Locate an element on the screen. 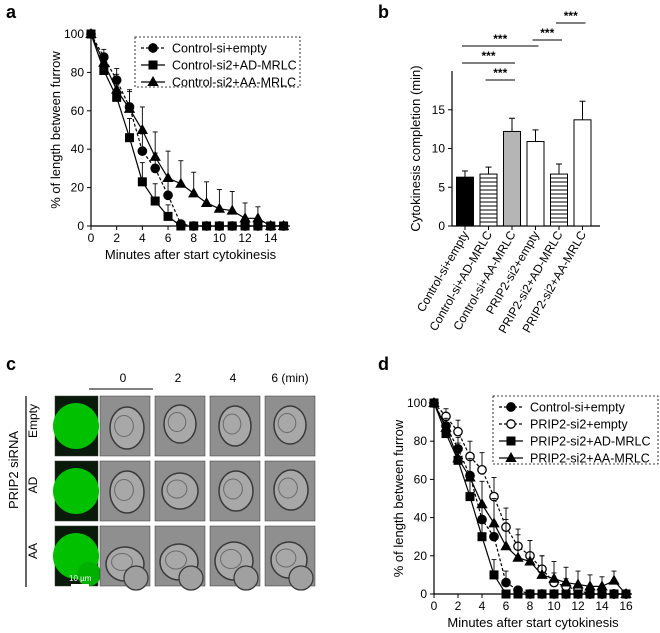 Image resolution: width=660 pixels, height=633 pixels. scale-bar is located at coordinates (80, 585).